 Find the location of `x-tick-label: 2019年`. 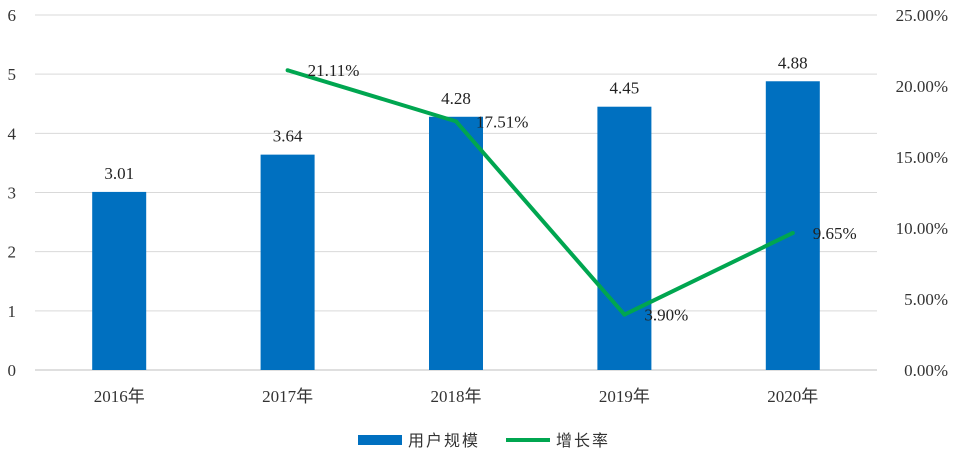

x-tick-label: 2019年 is located at coordinates (624, 396).